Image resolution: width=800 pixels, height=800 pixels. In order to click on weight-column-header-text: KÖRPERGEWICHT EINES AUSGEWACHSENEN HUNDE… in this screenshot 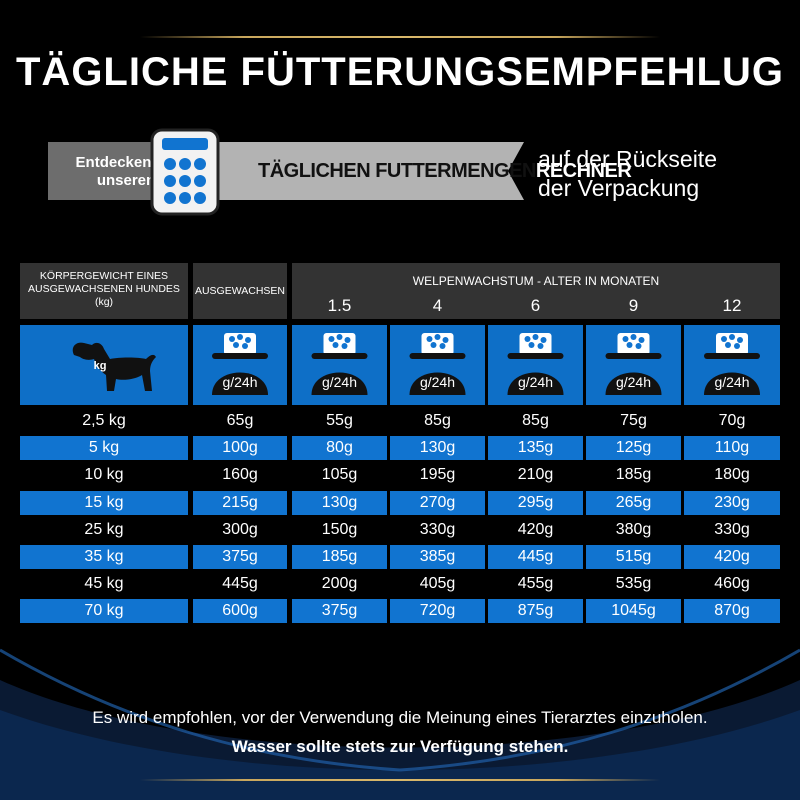, I will do `click(104, 289)`.